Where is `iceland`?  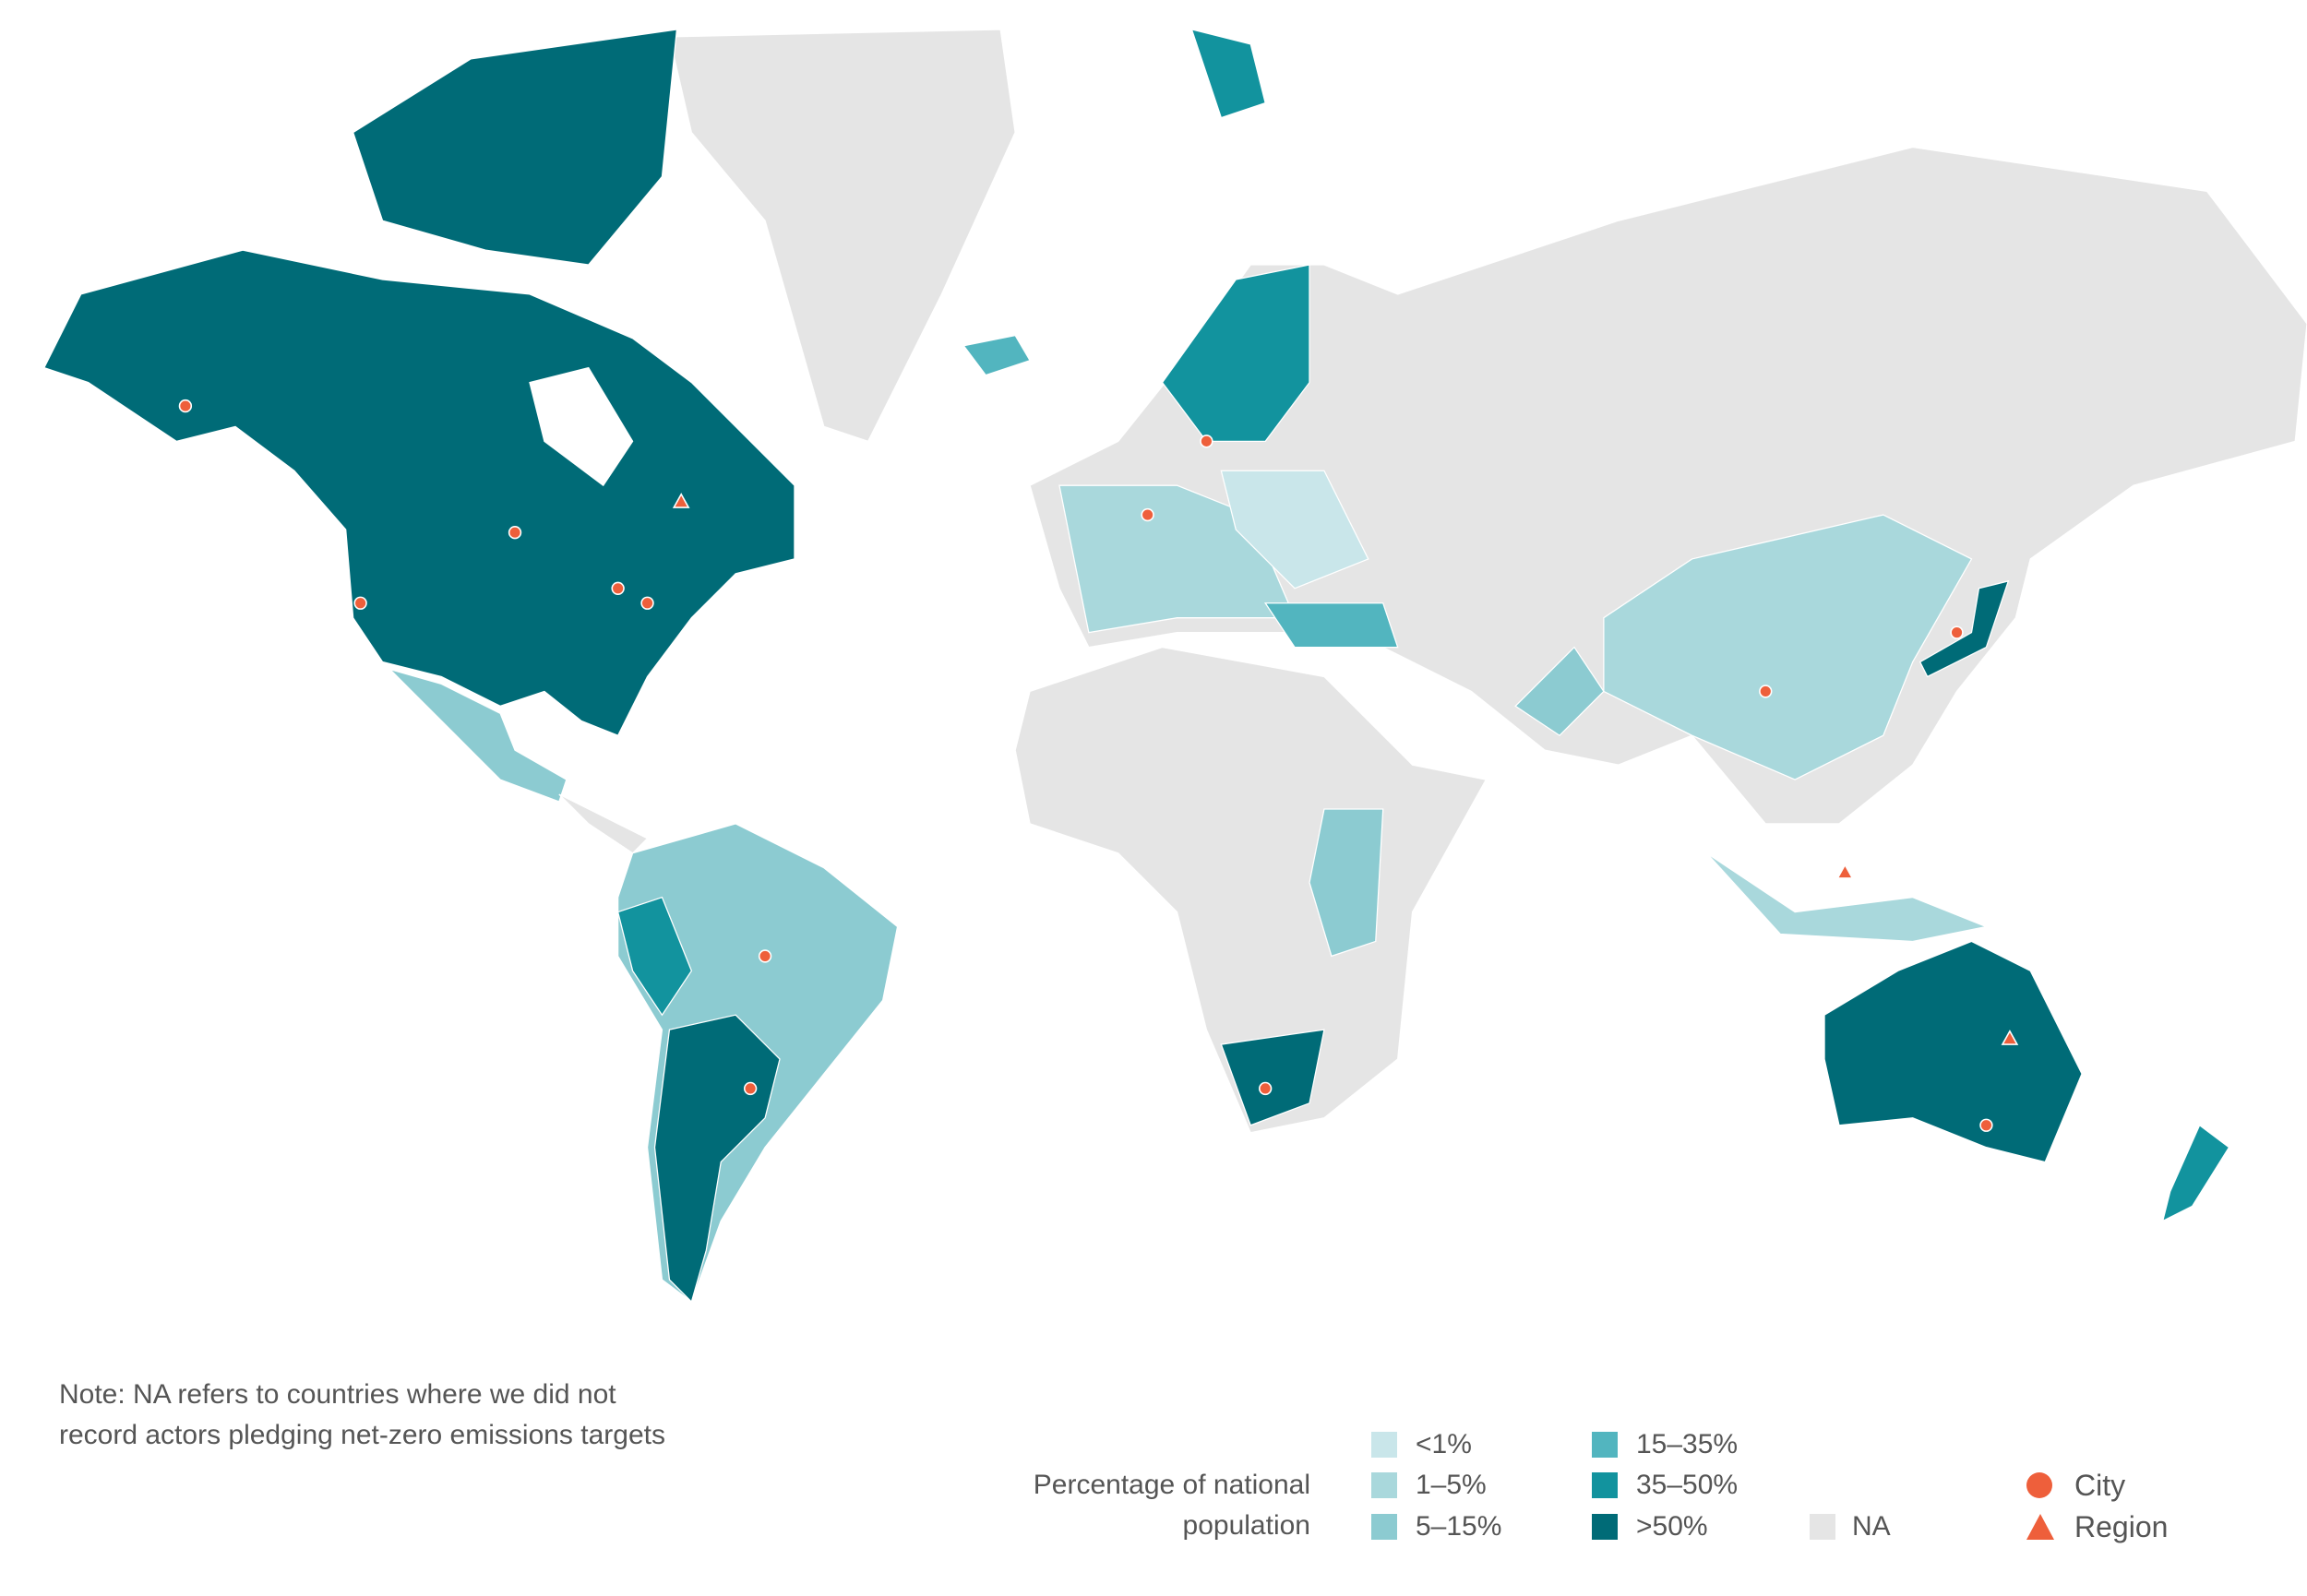 iceland is located at coordinates (997, 355).